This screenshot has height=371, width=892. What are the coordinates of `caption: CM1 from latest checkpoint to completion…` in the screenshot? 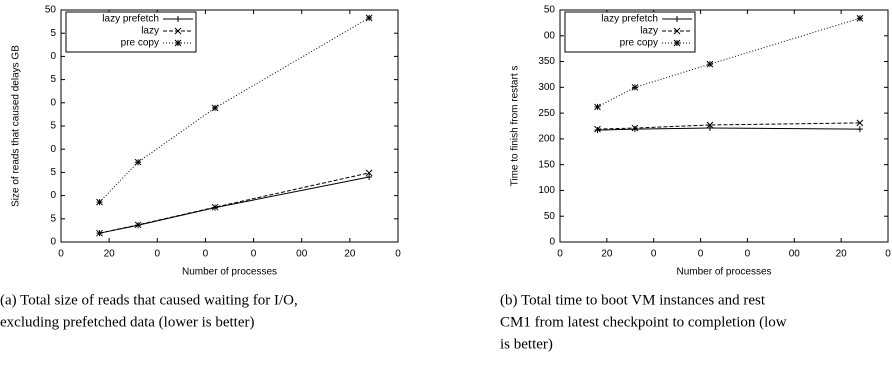 It's located at (643, 322).